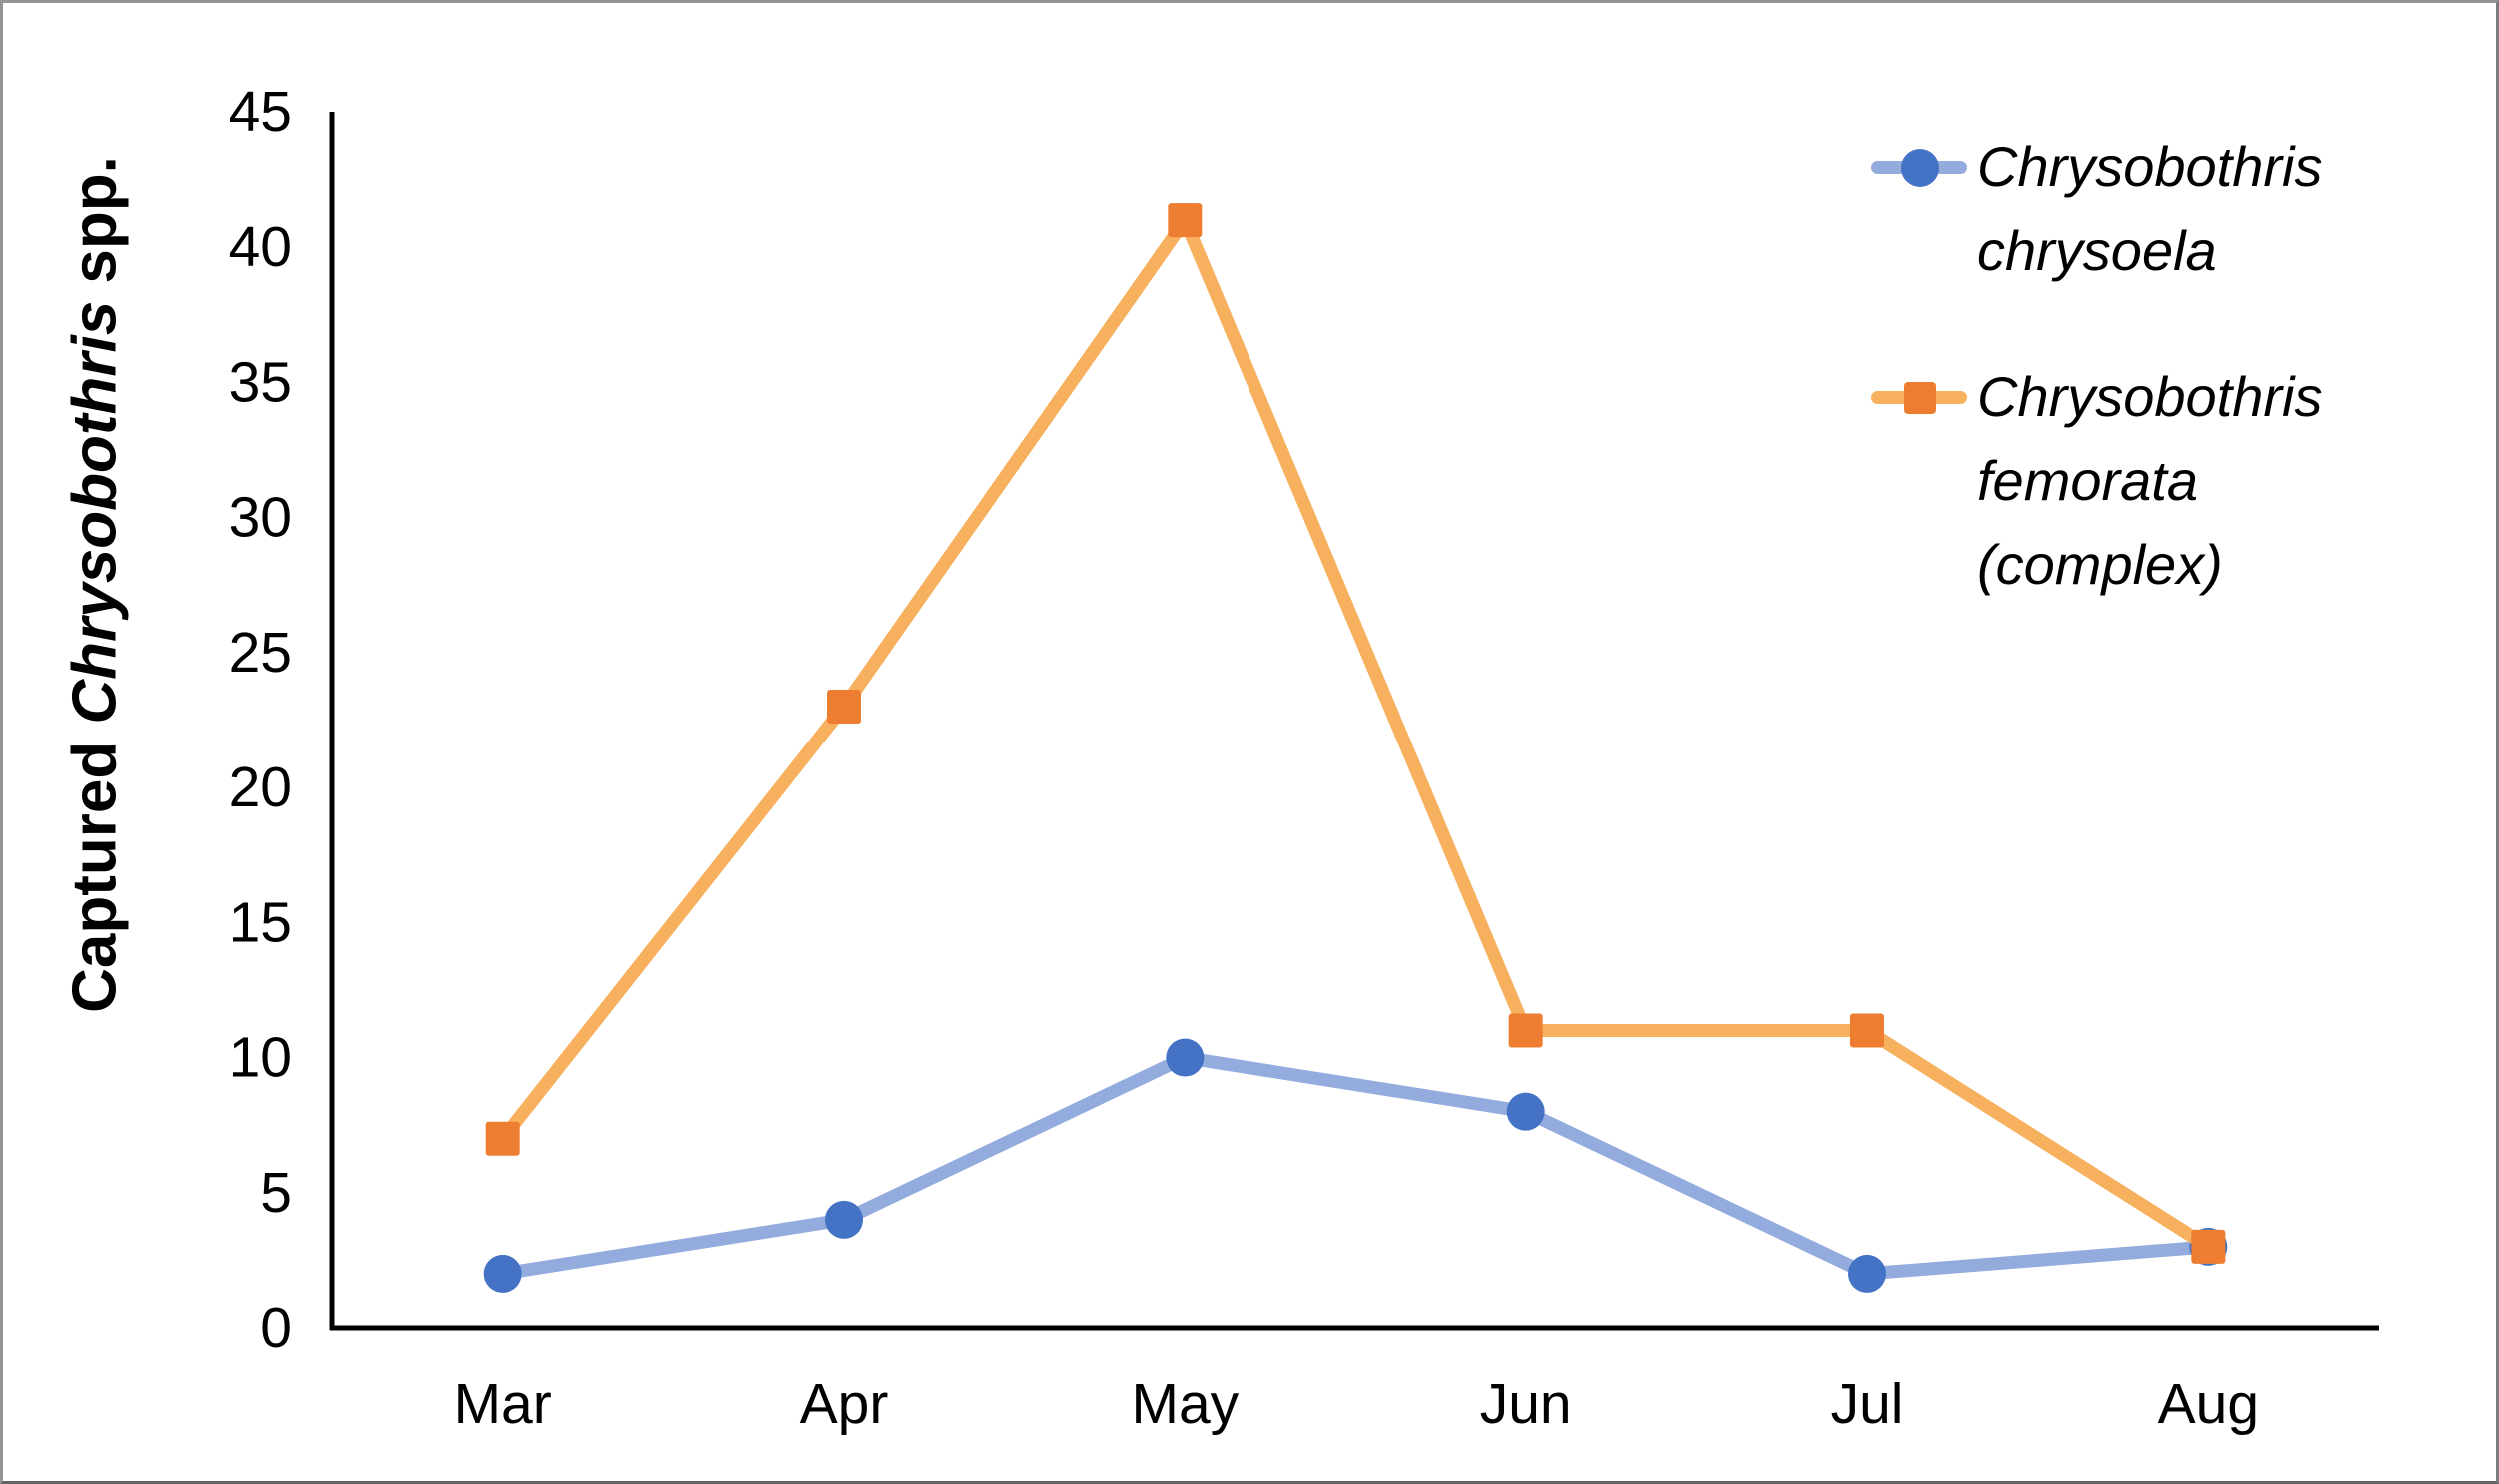 The height and width of the screenshot is (1484, 2499). What do you see at coordinates (95, 512) in the screenshot?
I see `y-axis-title-italic: Chrysobothris` at bounding box center [95, 512].